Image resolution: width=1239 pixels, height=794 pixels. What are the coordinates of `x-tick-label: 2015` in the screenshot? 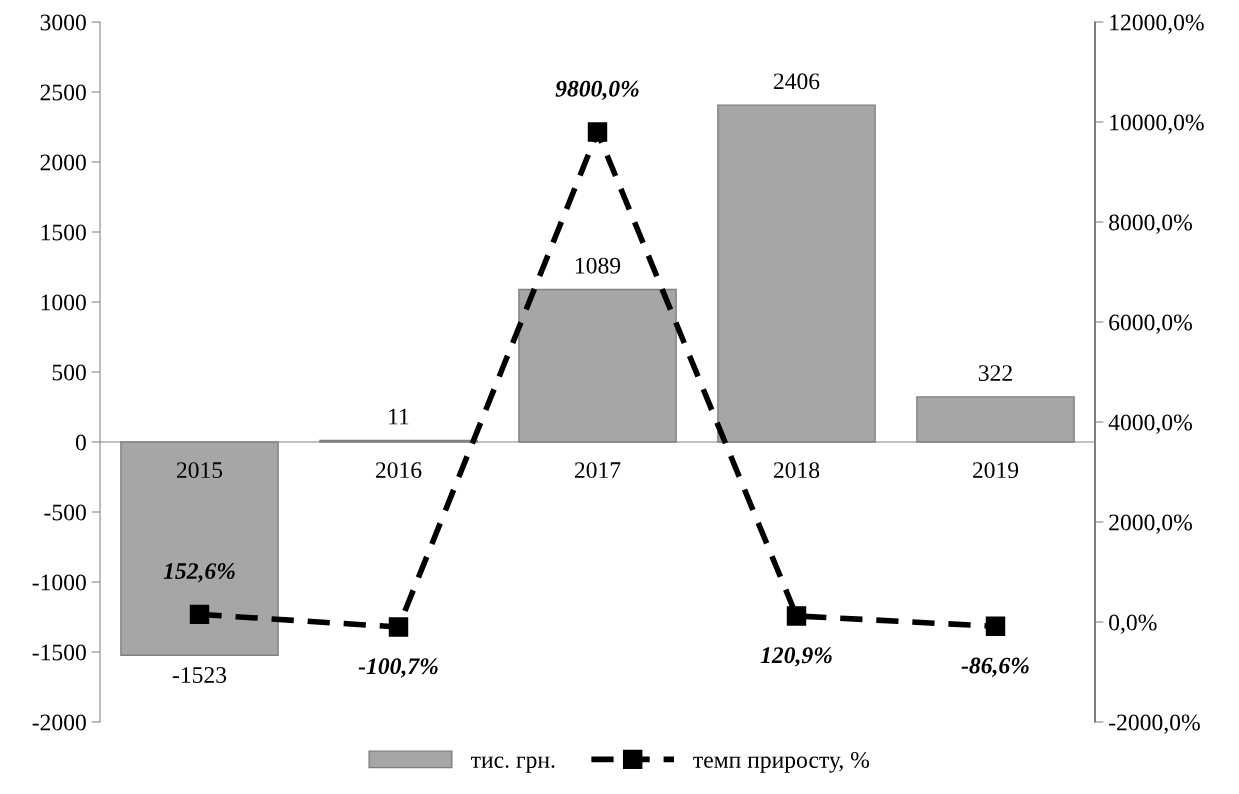 It's located at (199, 470).